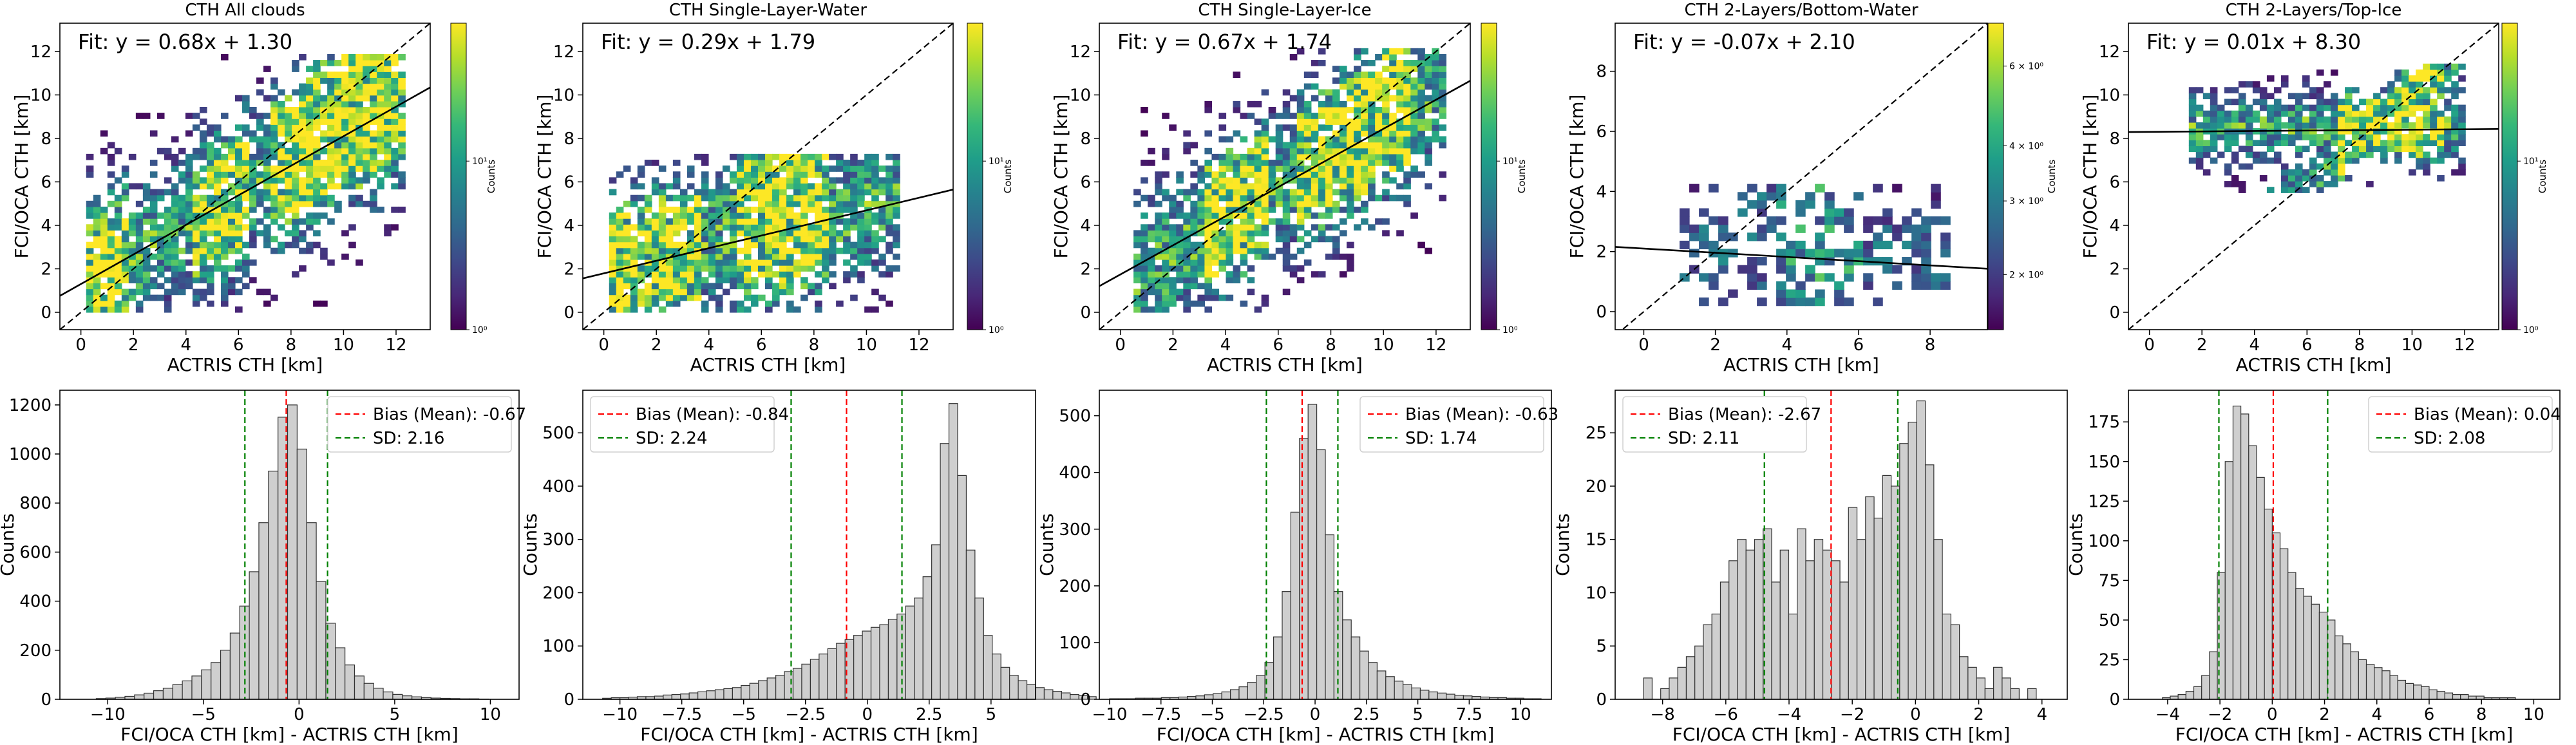  Describe the element at coordinates (2429, 714) in the screenshot. I see `x-tick-label: 6` at that location.